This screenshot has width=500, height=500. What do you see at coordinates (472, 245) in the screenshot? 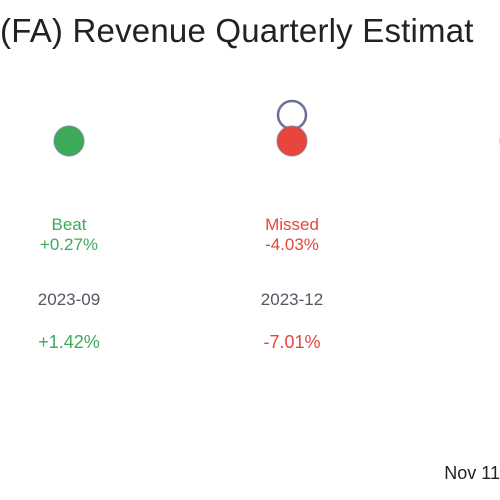
I see `surprise-percent: -0` at bounding box center [472, 245].